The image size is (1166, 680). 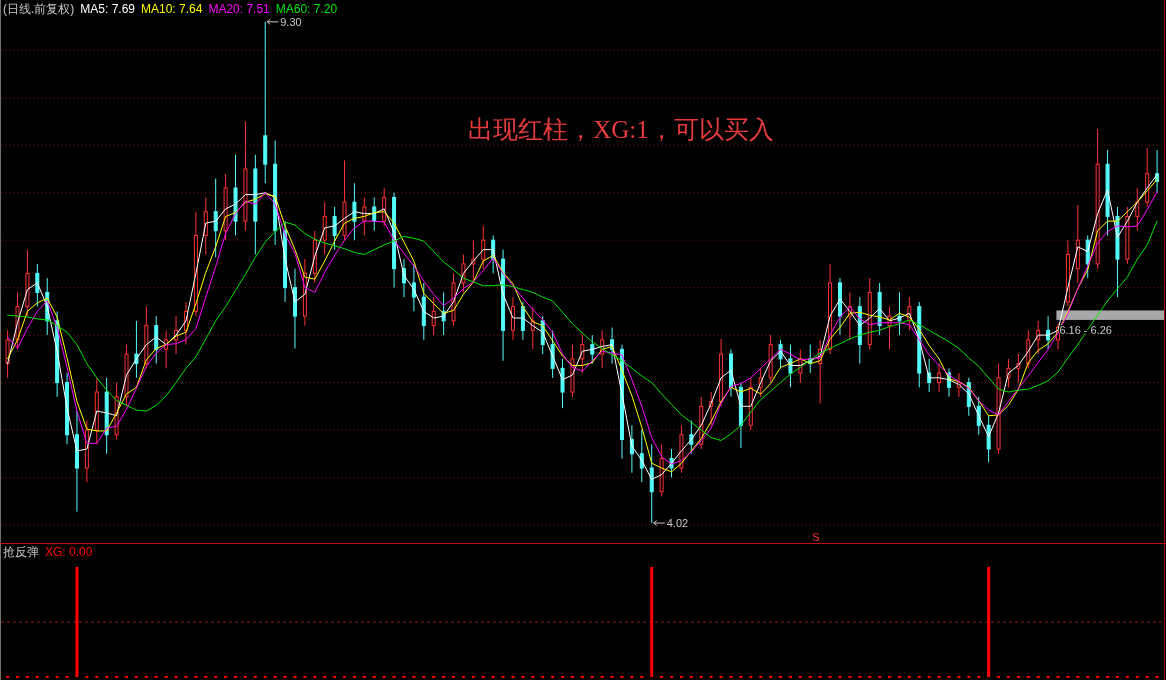 I want to click on annotation: 4.02, so click(x=677, y=523).